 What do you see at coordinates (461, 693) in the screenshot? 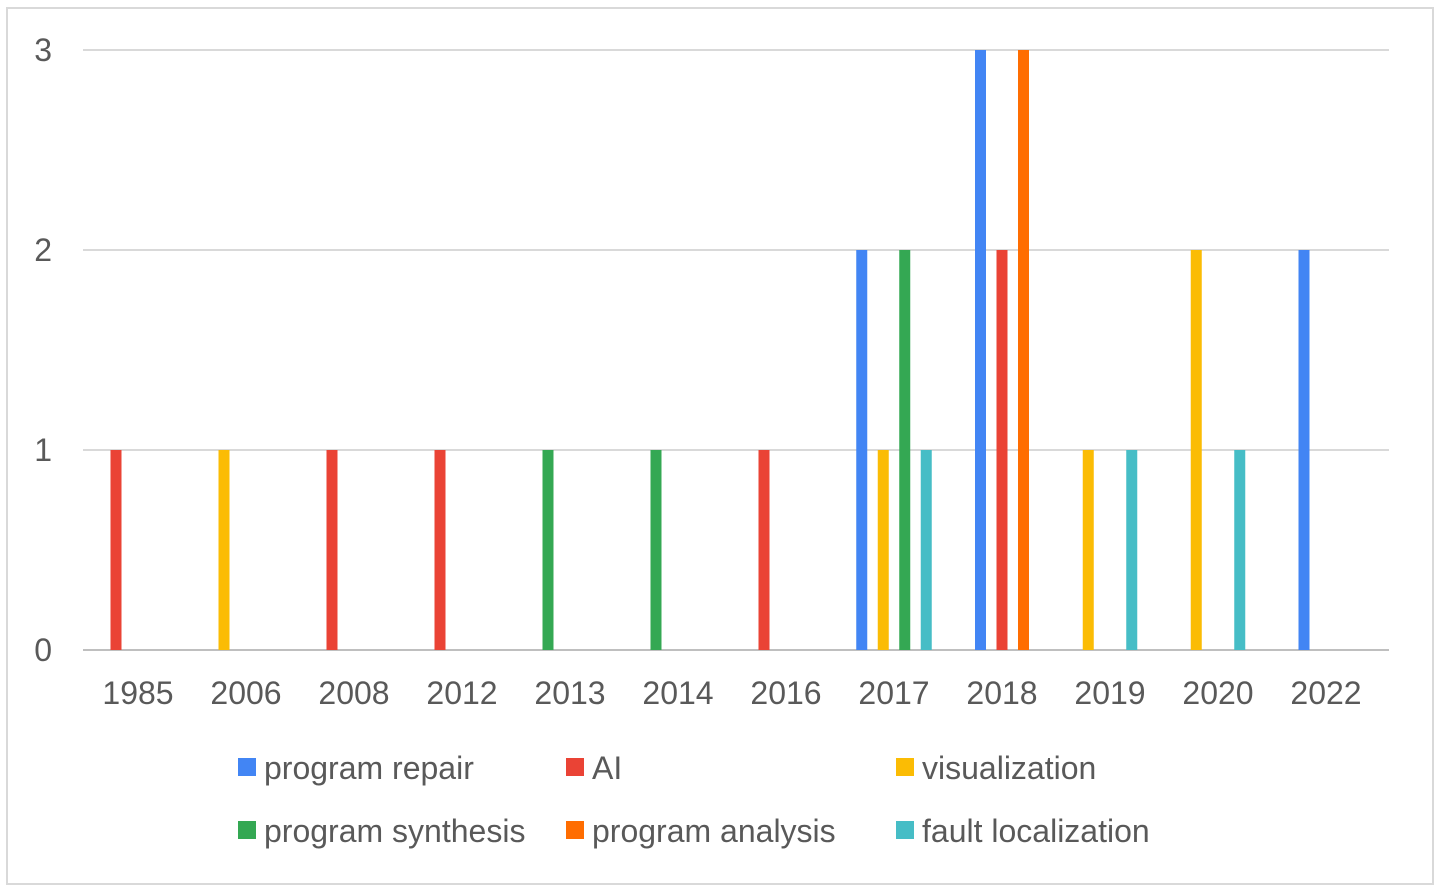
I see `x-tick-label: 2012` at bounding box center [461, 693].